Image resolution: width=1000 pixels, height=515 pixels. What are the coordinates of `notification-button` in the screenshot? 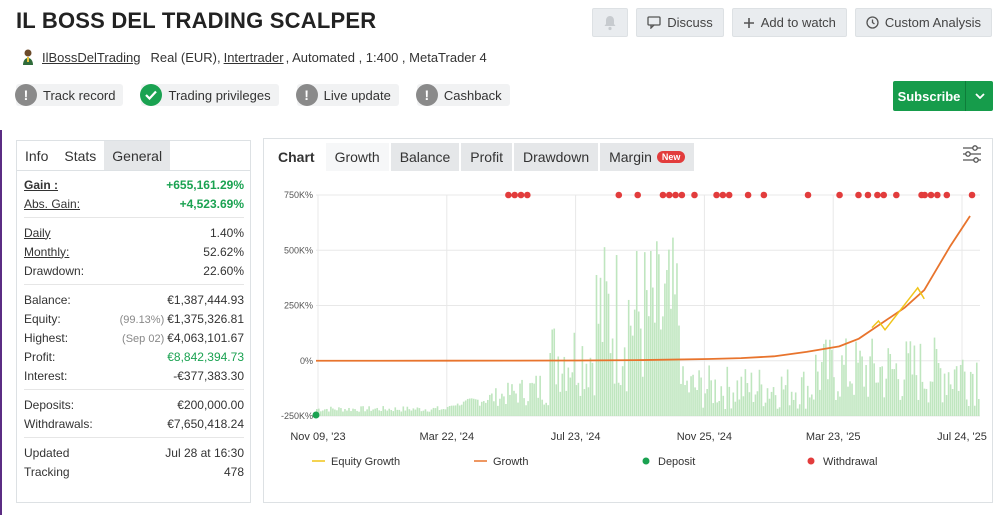 It's located at (610, 22).